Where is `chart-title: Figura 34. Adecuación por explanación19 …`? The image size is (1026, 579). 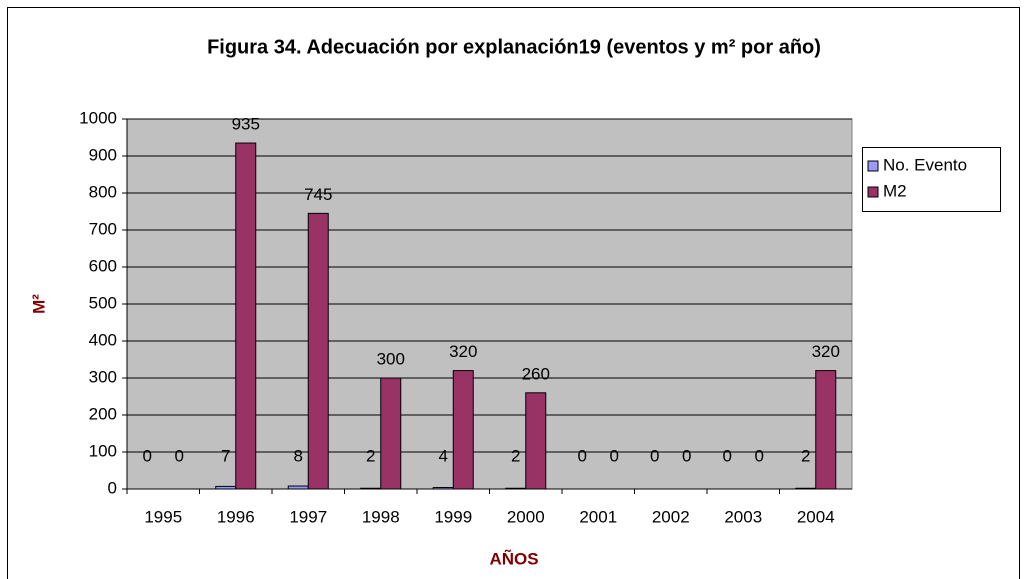 chart-title: Figura 34. Adecuación por explanación19 … is located at coordinates (514, 47).